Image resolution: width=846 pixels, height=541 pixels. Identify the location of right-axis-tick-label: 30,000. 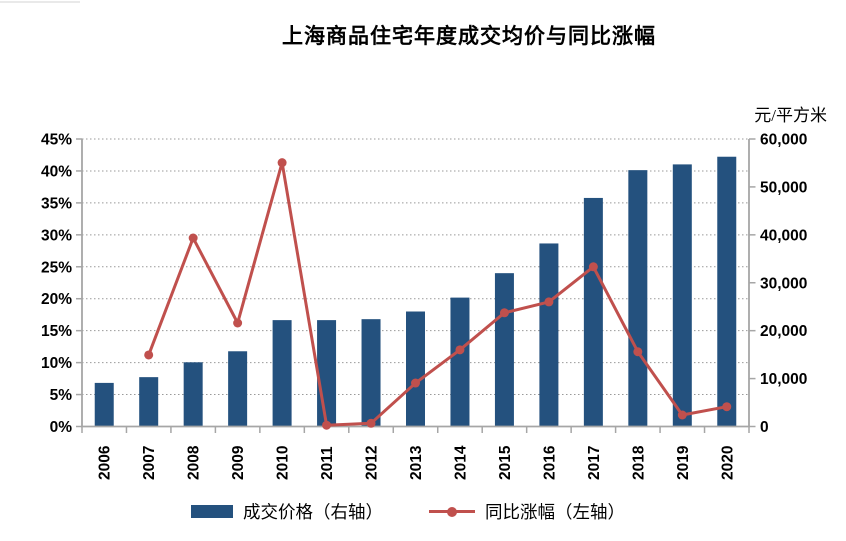
(783, 283).